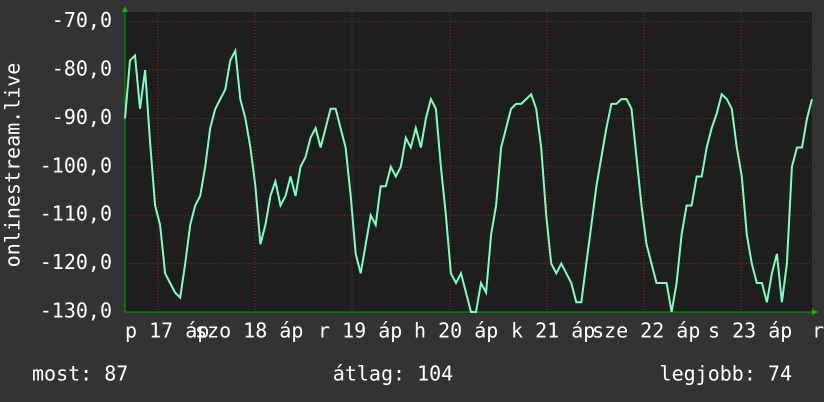 This screenshot has width=824, height=402. Describe the element at coordinates (82, 69) in the screenshot. I see `y-tick-label: -80,0` at that location.